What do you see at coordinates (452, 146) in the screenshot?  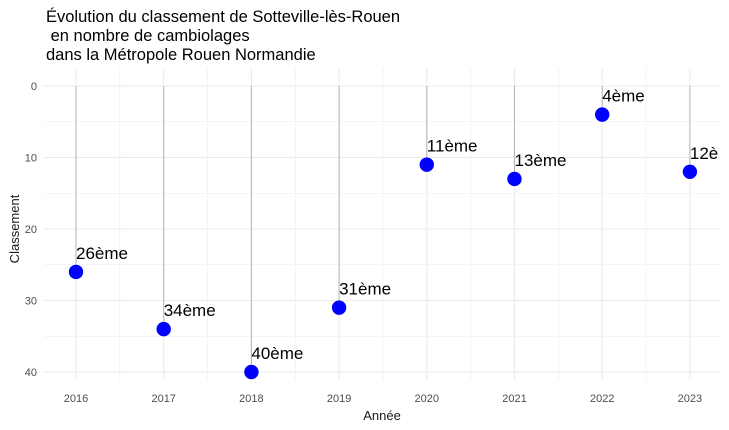 I see `data-label-2020: 11ème` at bounding box center [452, 146].